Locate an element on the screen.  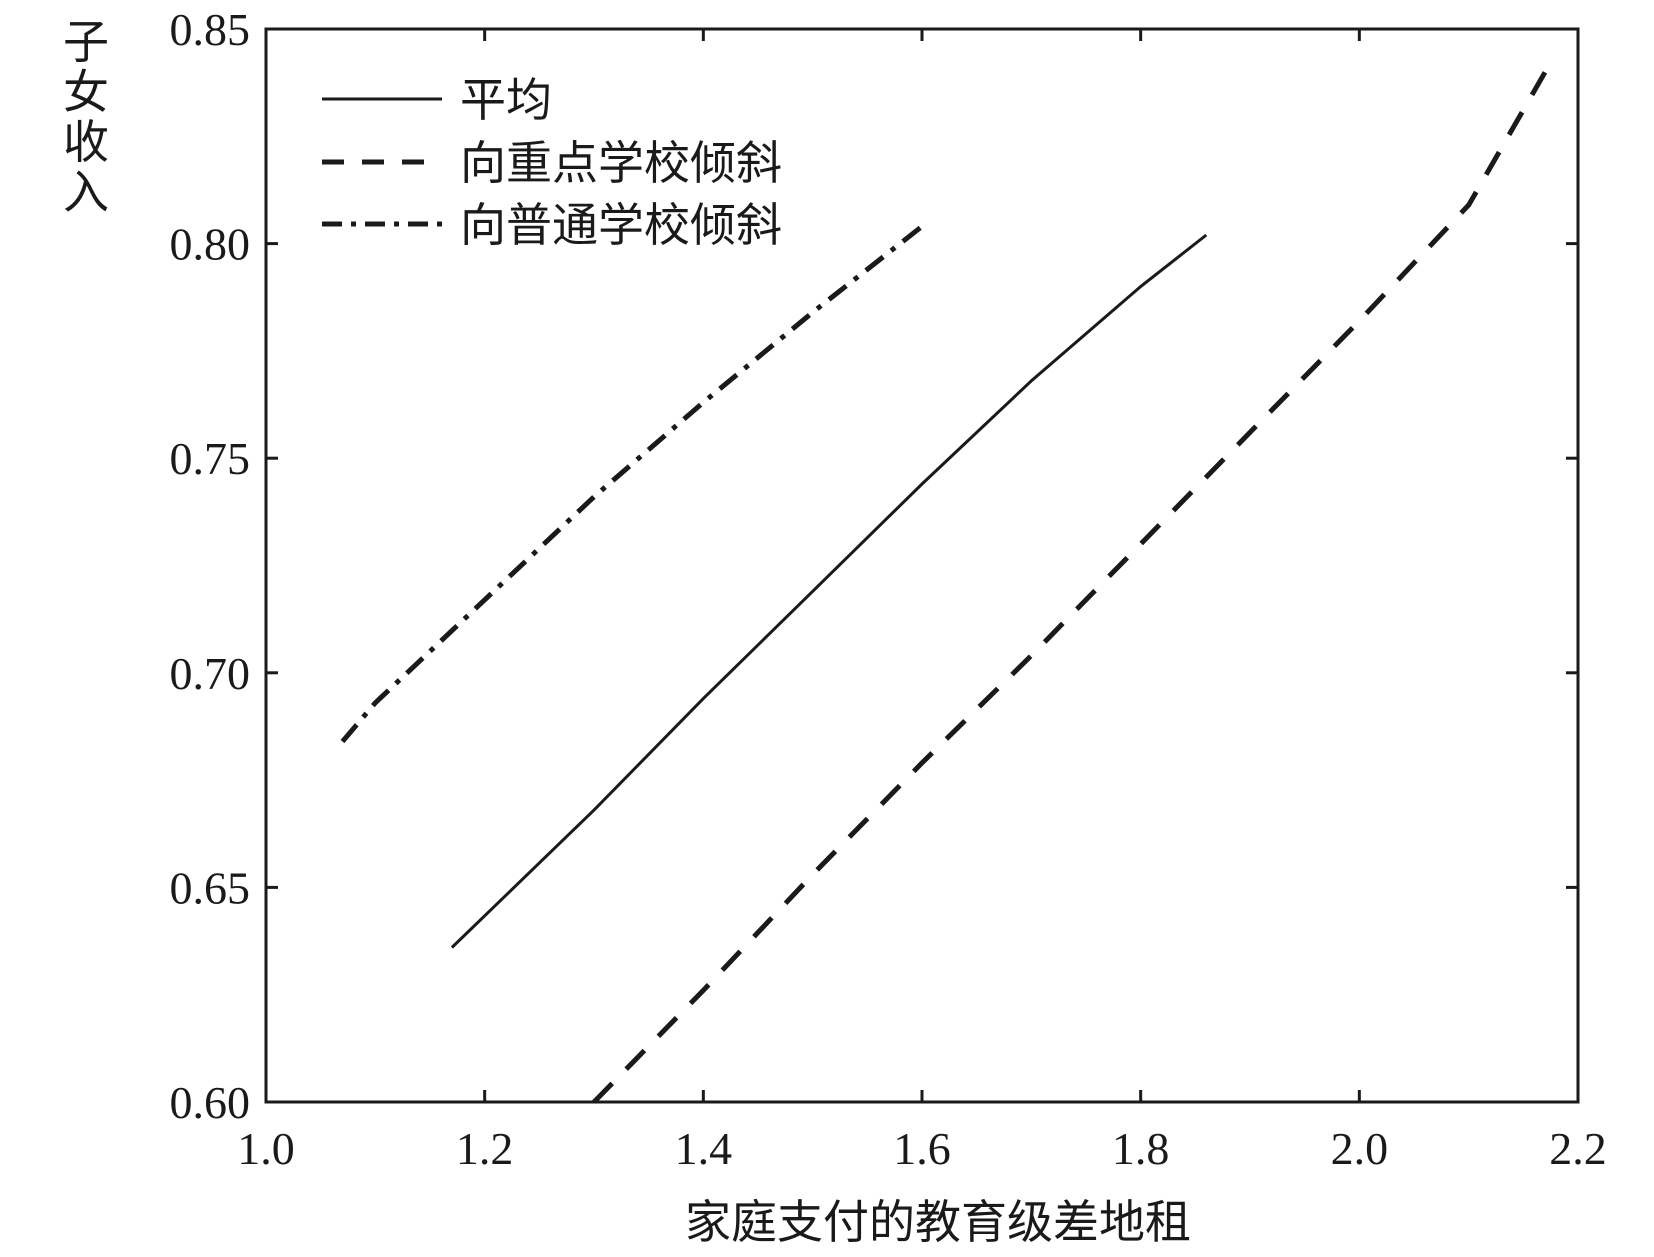
y-axis-title-char: 子 is located at coordinates (86, 42).